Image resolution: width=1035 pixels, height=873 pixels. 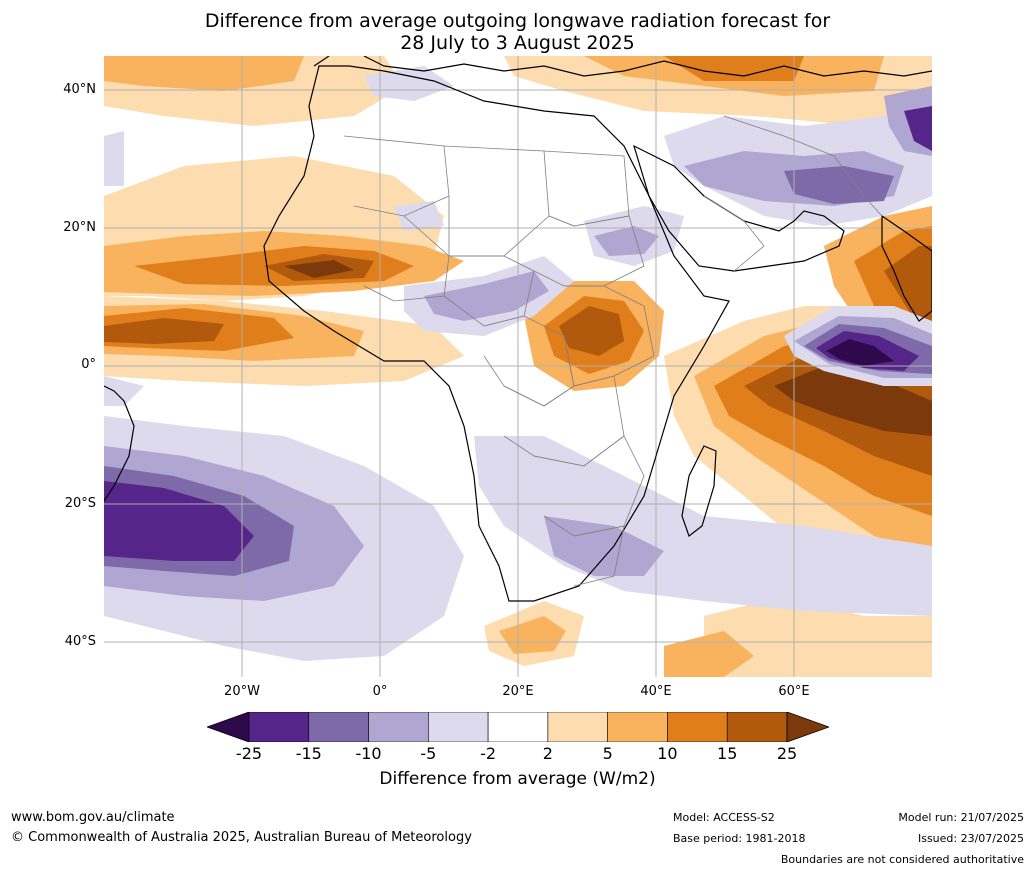 I want to click on footer-issued: Issued: 23/07/2025, so click(x=970, y=838).